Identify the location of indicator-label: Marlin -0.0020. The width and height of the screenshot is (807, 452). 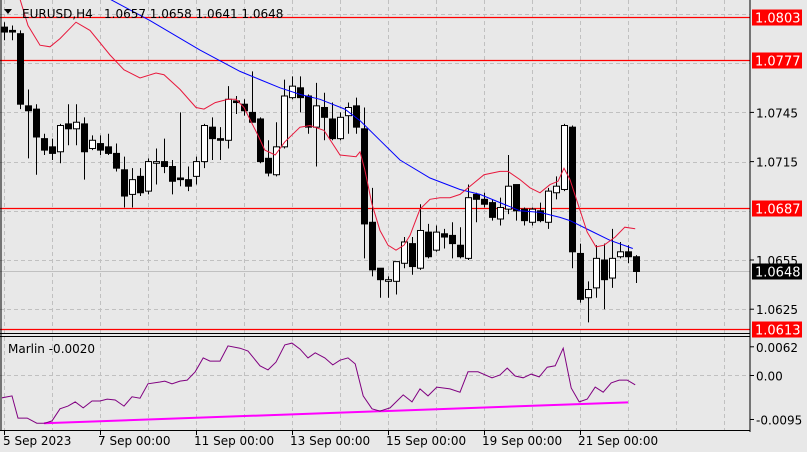
(51, 349).